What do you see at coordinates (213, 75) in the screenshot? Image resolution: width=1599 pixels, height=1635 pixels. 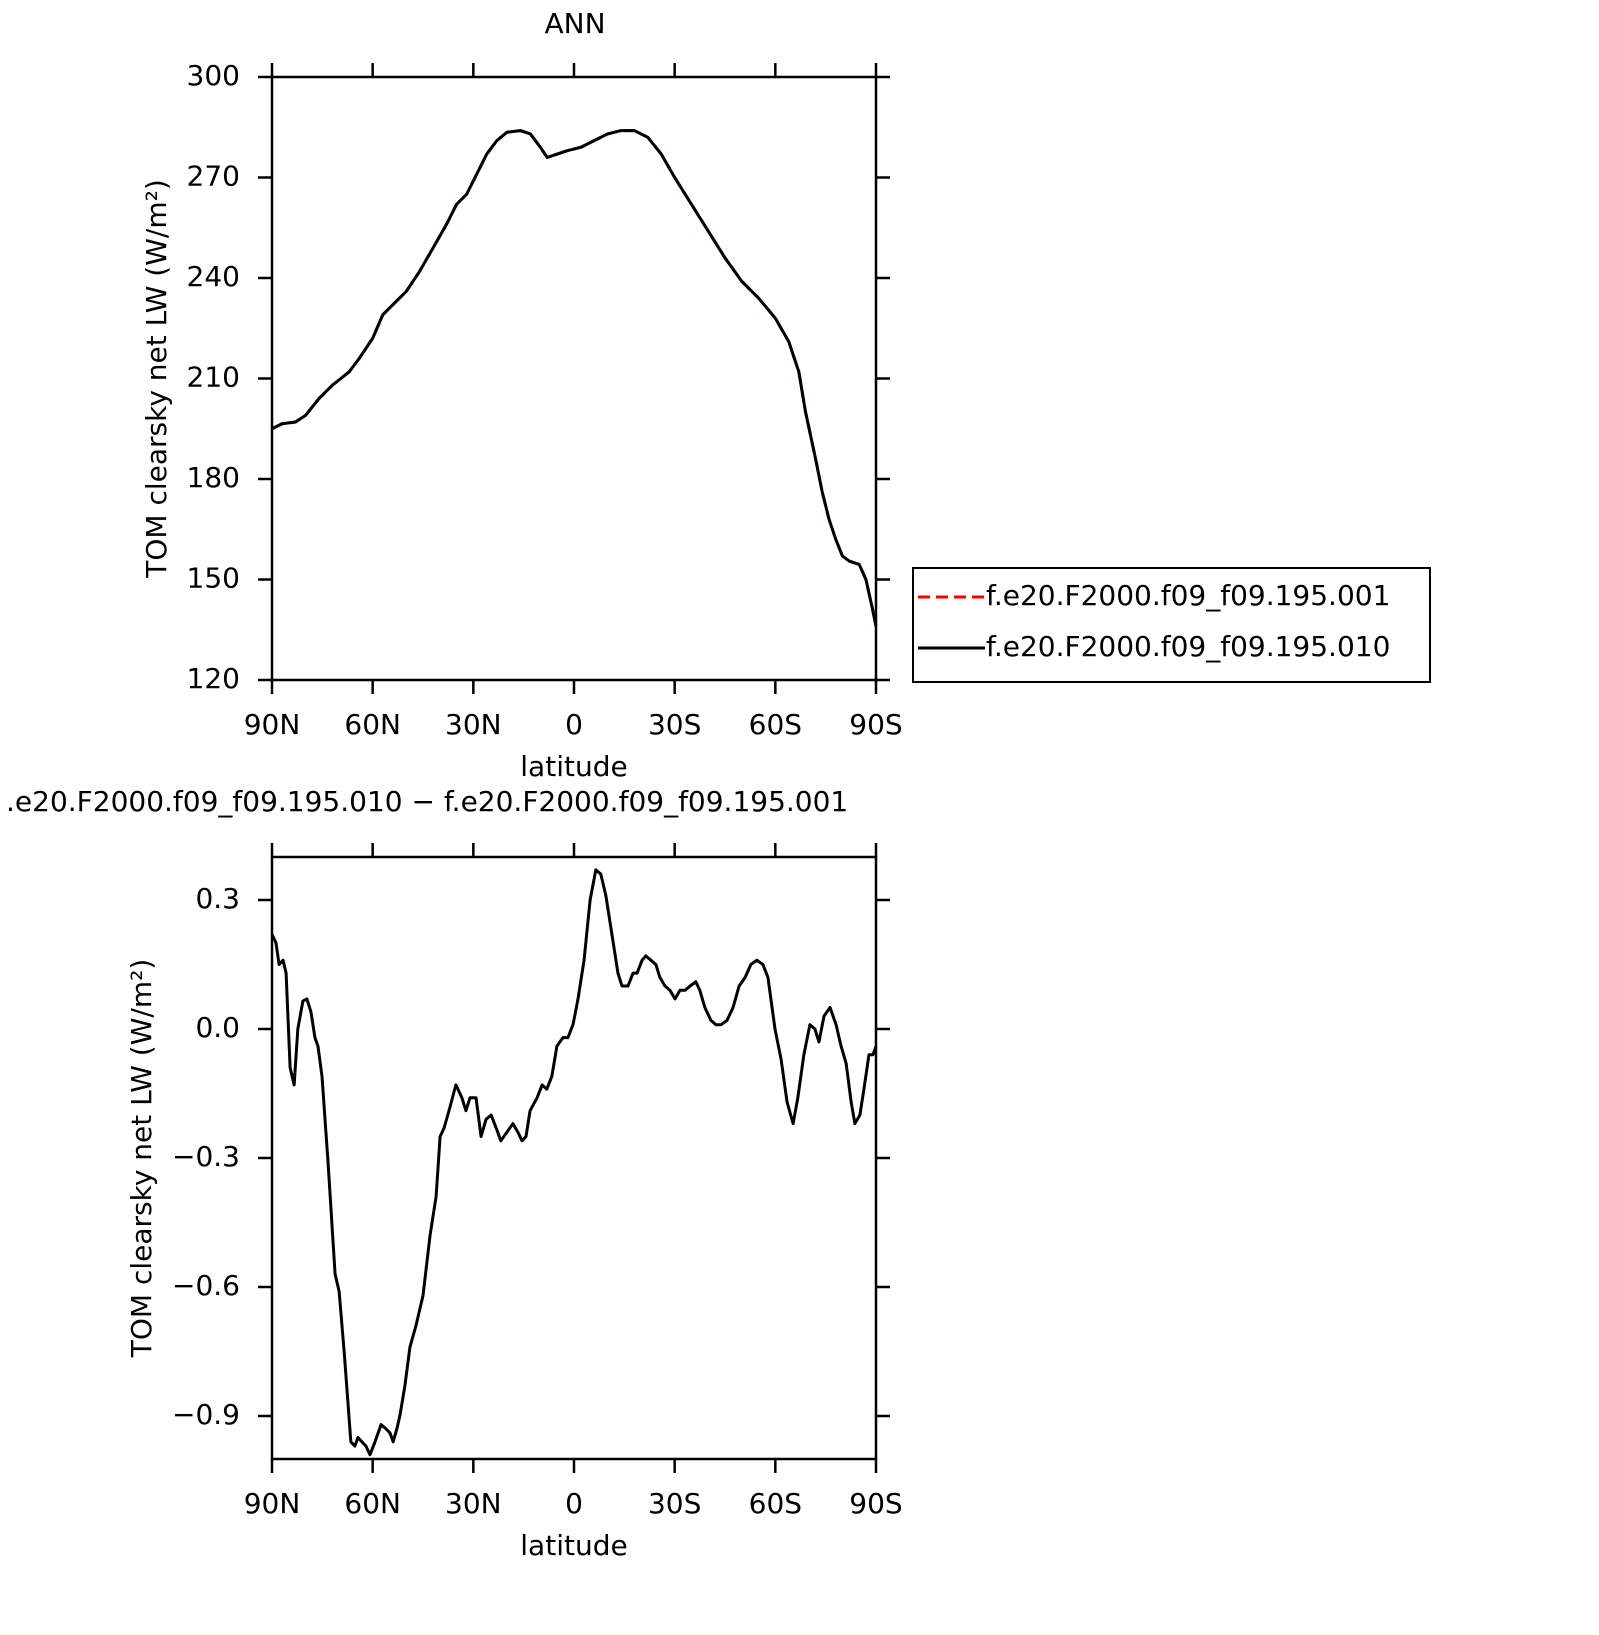 I see `y-tick-label: 300` at bounding box center [213, 75].